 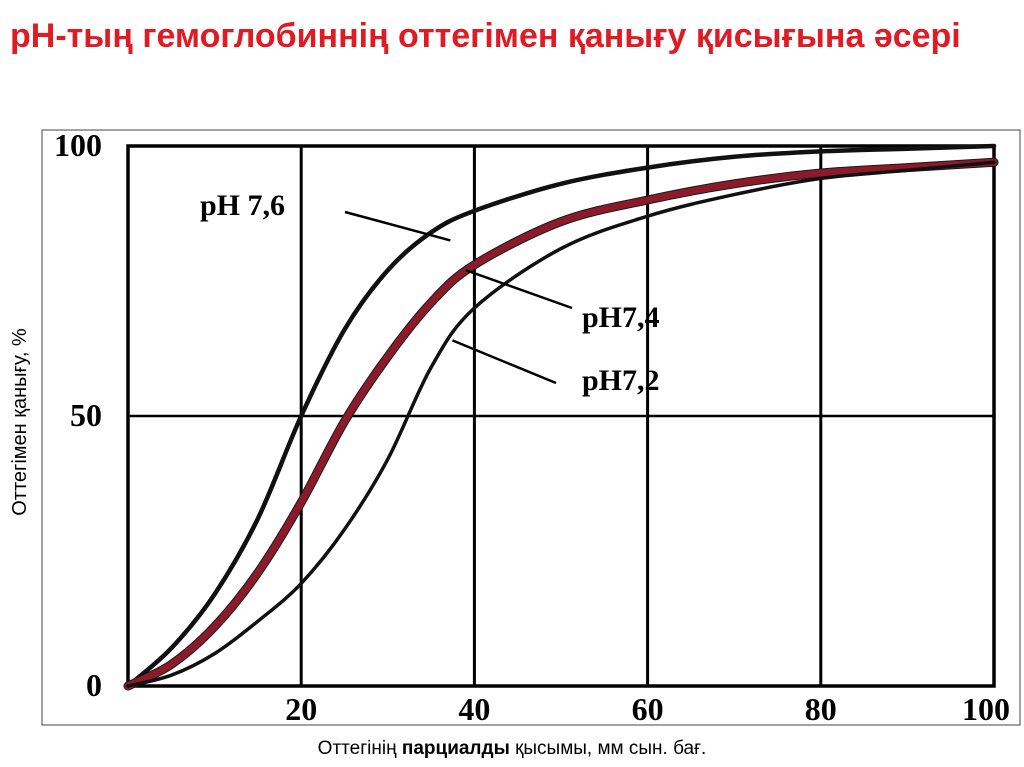 What do you see at coordinates (359, 748) in the screenshot?
I see `x-axis-label-part: Оттегінің` at bounding box center [359, 748].